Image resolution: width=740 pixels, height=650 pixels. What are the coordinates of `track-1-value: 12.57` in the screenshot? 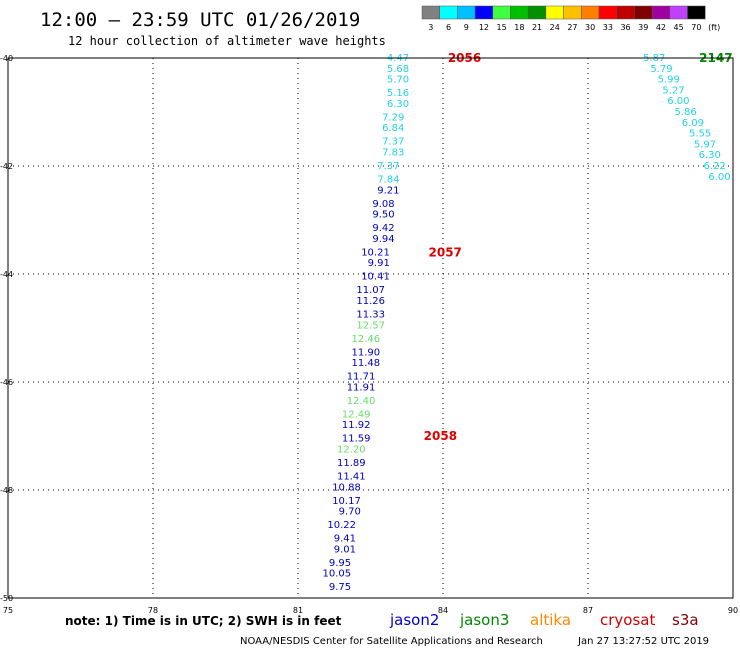 It's located at (370, 325).